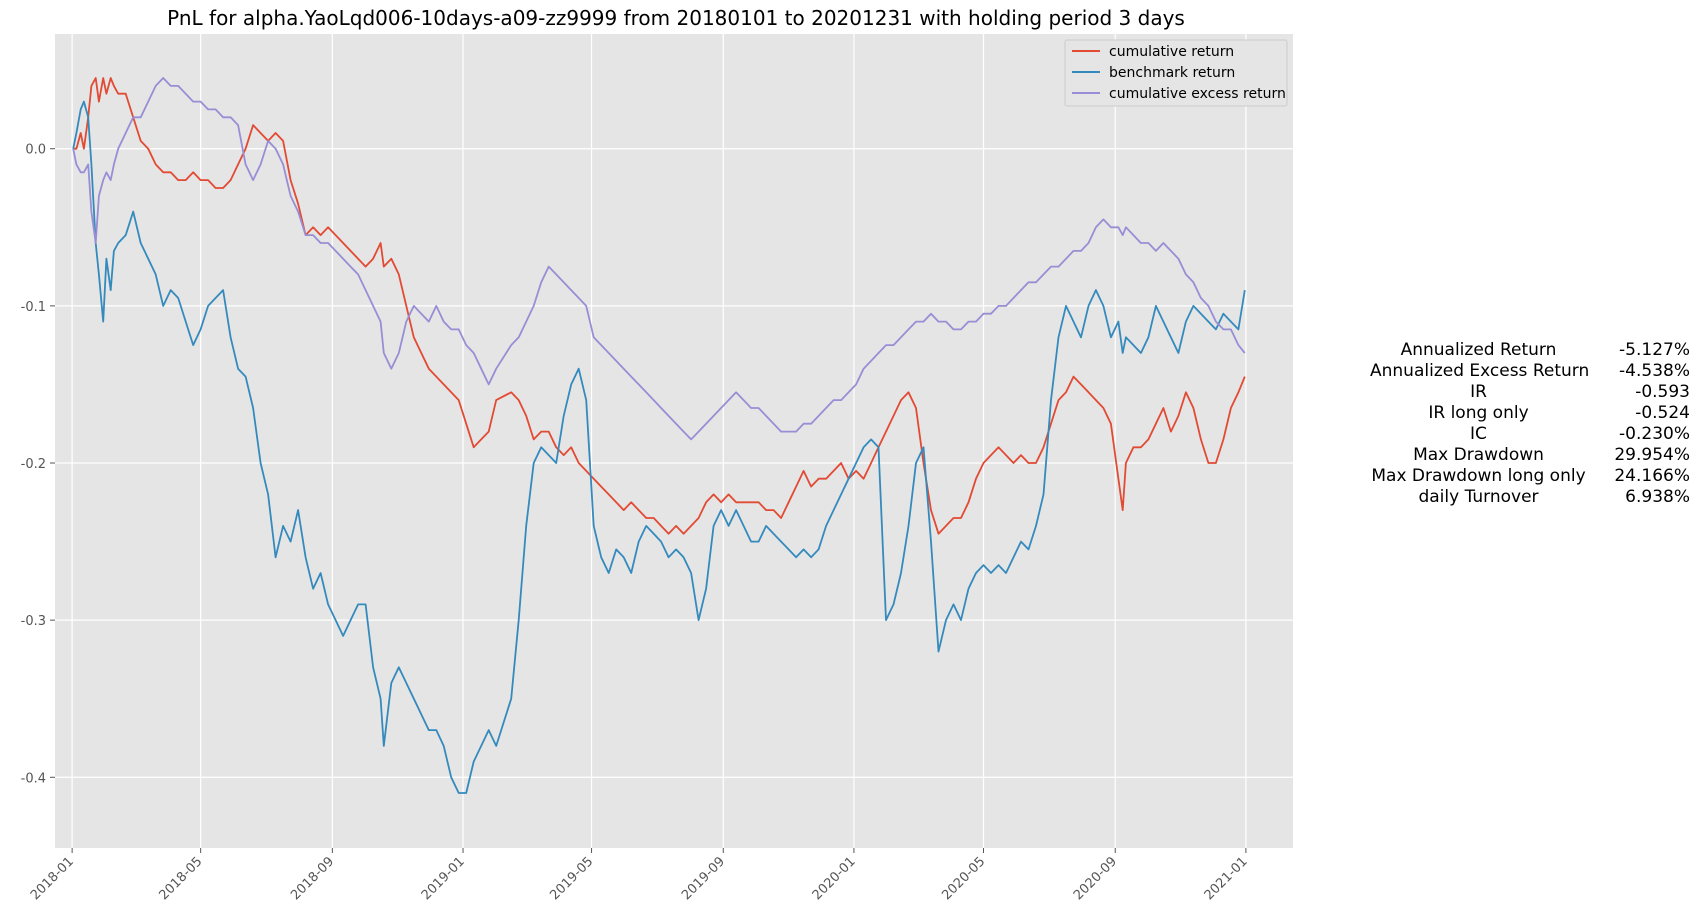 The width and height of the screenshot is (1697, 919). What do you see at coordinates (1171, 52) in the screenshot?
I see `legend-label-cumulative-return: cumulative return` at bounding box center [1171, 52].